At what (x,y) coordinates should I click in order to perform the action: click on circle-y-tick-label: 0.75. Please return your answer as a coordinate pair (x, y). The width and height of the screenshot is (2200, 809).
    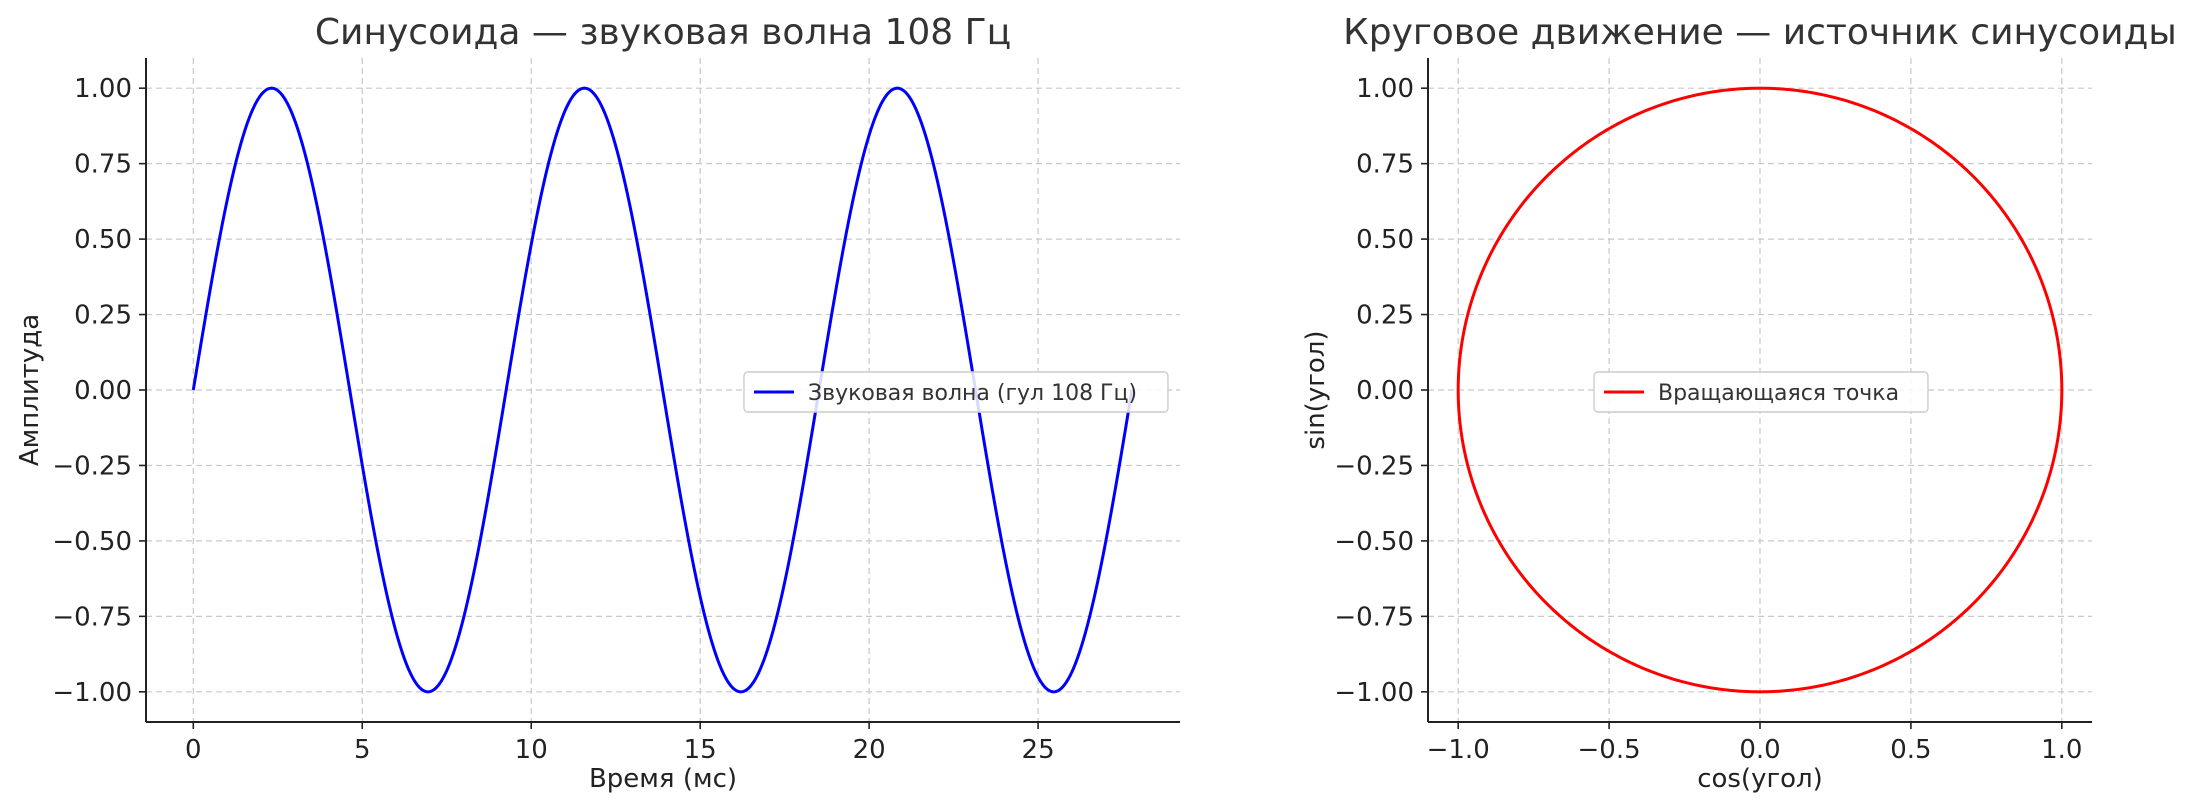
    Looking at the image, I should click on (1385, 165).